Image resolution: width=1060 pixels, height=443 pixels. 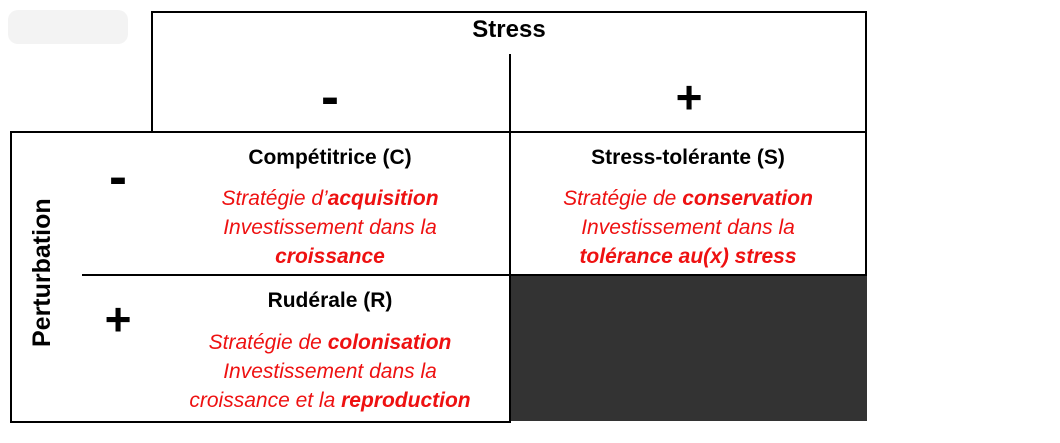 I want to click on grid-left-line-upper, so click(x=152, y=71).